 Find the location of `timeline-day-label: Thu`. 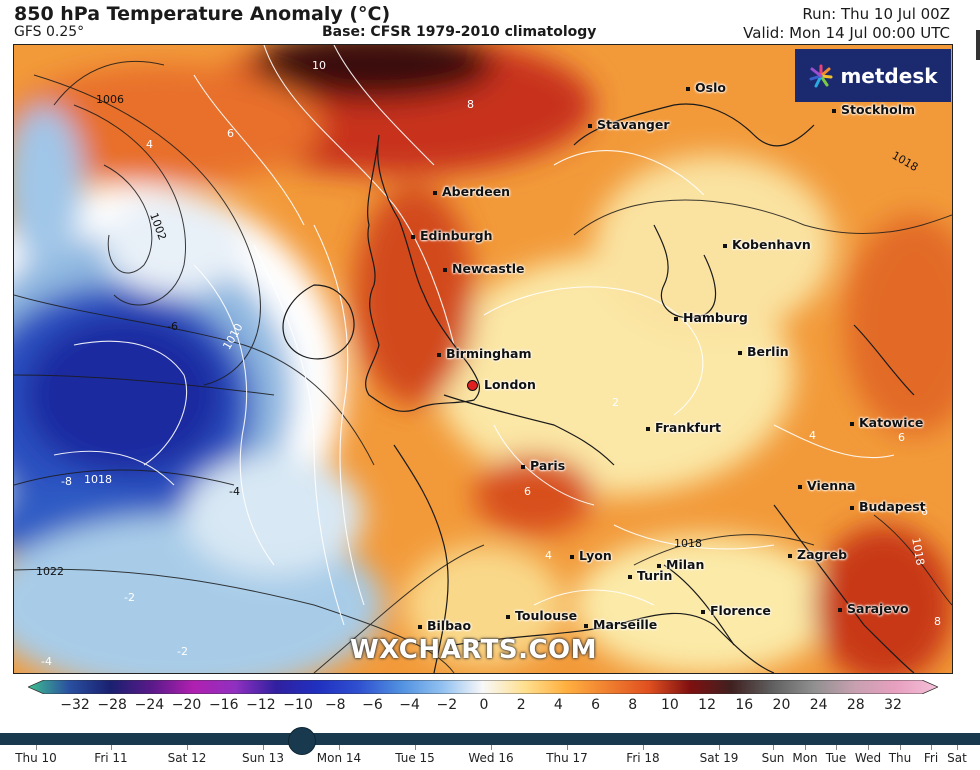

timeline-day-label: Thu is located at coordinates (900, 758).